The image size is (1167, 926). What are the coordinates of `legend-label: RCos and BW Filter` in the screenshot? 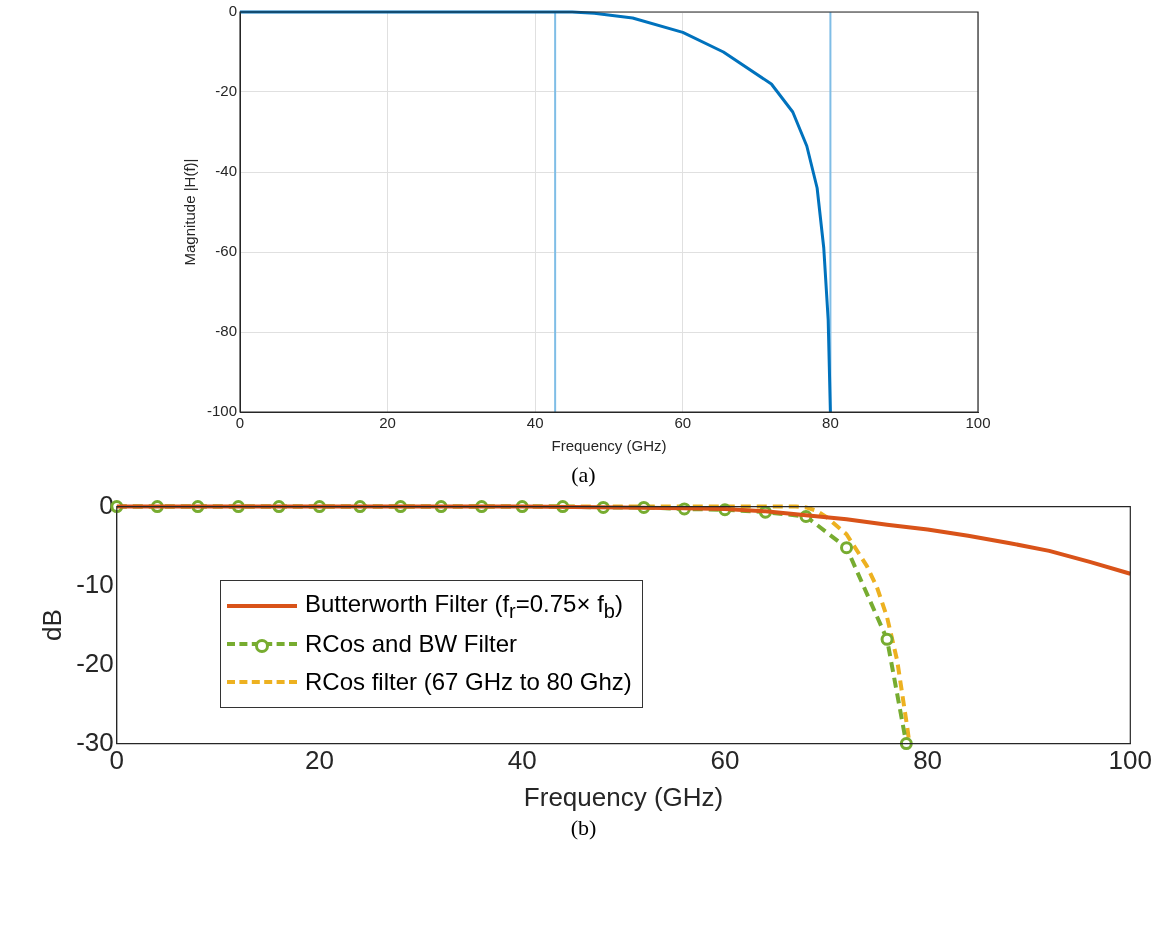 It's located at (411, 644).